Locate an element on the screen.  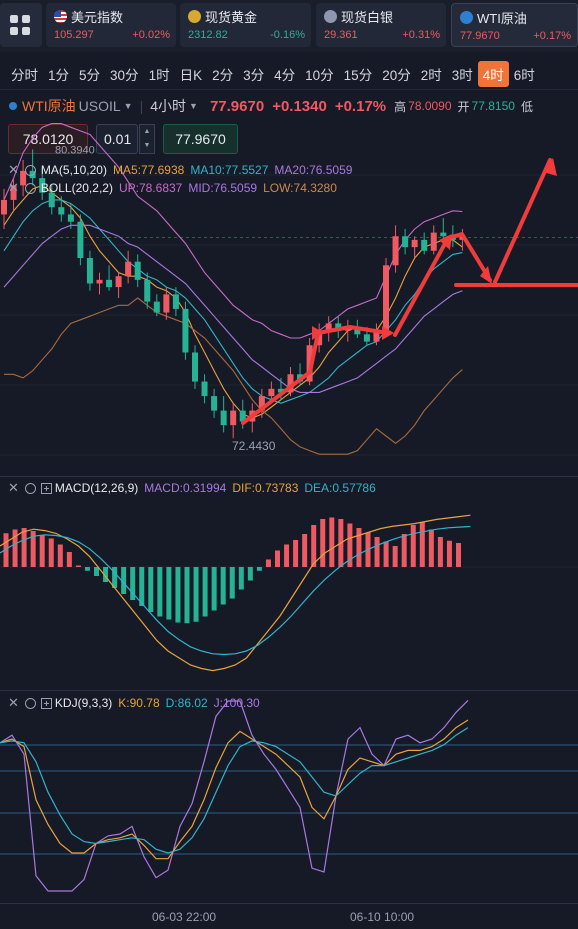
period-selector: 4小时 is located at coordinates (168, 106).